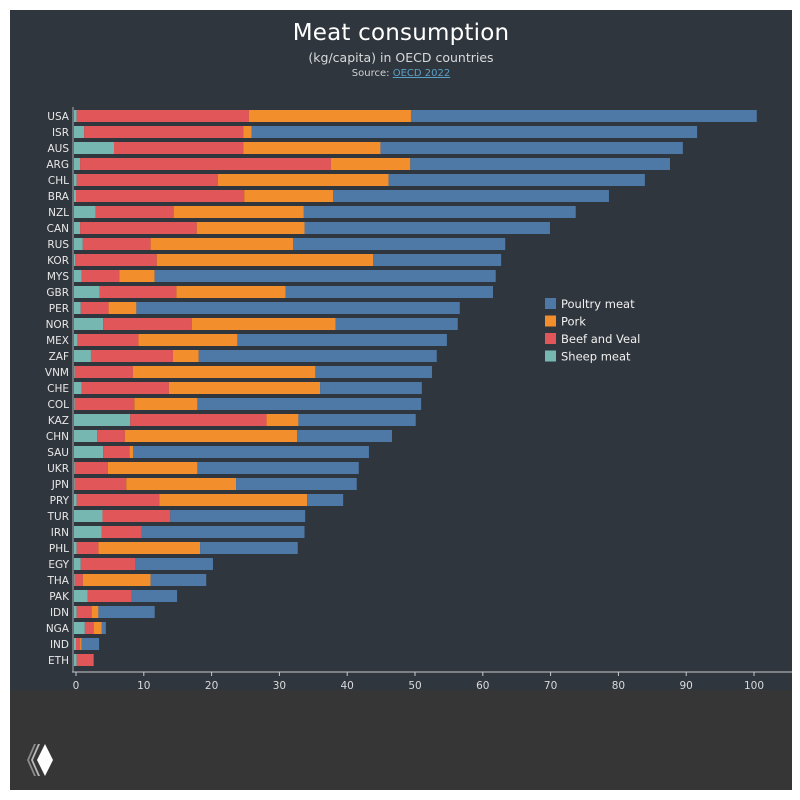 Image resolution: width=800 pixels, height=800 pixels. What do you see at coordinates (238, 516) in the screenshot?
I see `bar-tur-poultry-meat` at bounding box center [238, 516].